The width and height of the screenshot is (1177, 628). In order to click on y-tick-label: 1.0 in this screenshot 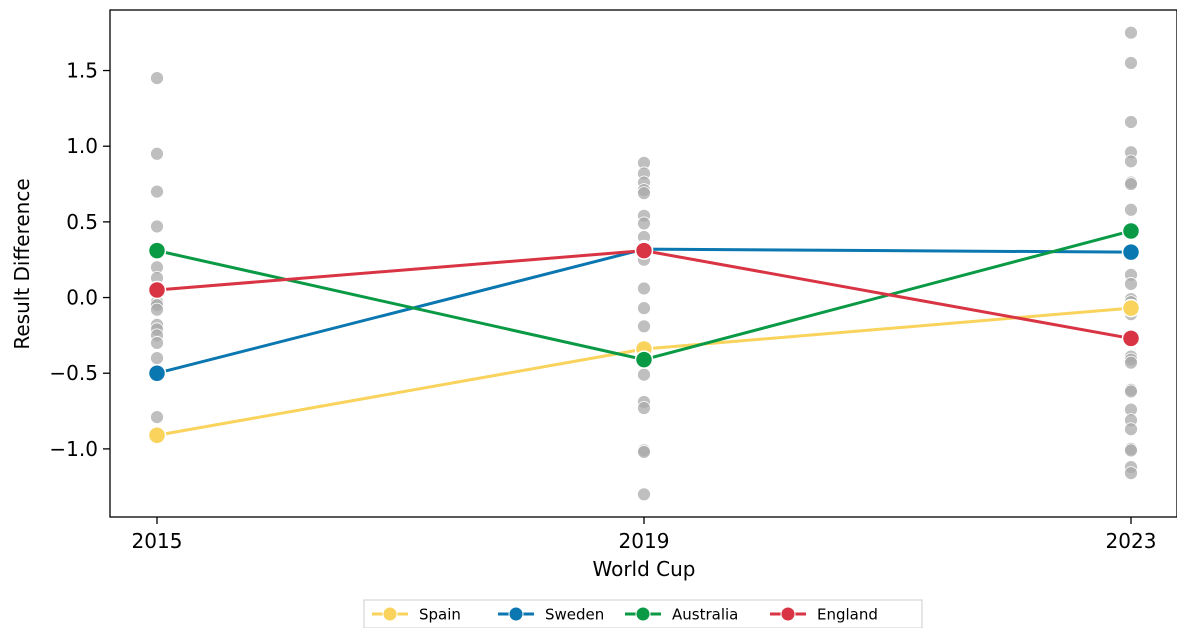, I will do `click(82, 146)`.